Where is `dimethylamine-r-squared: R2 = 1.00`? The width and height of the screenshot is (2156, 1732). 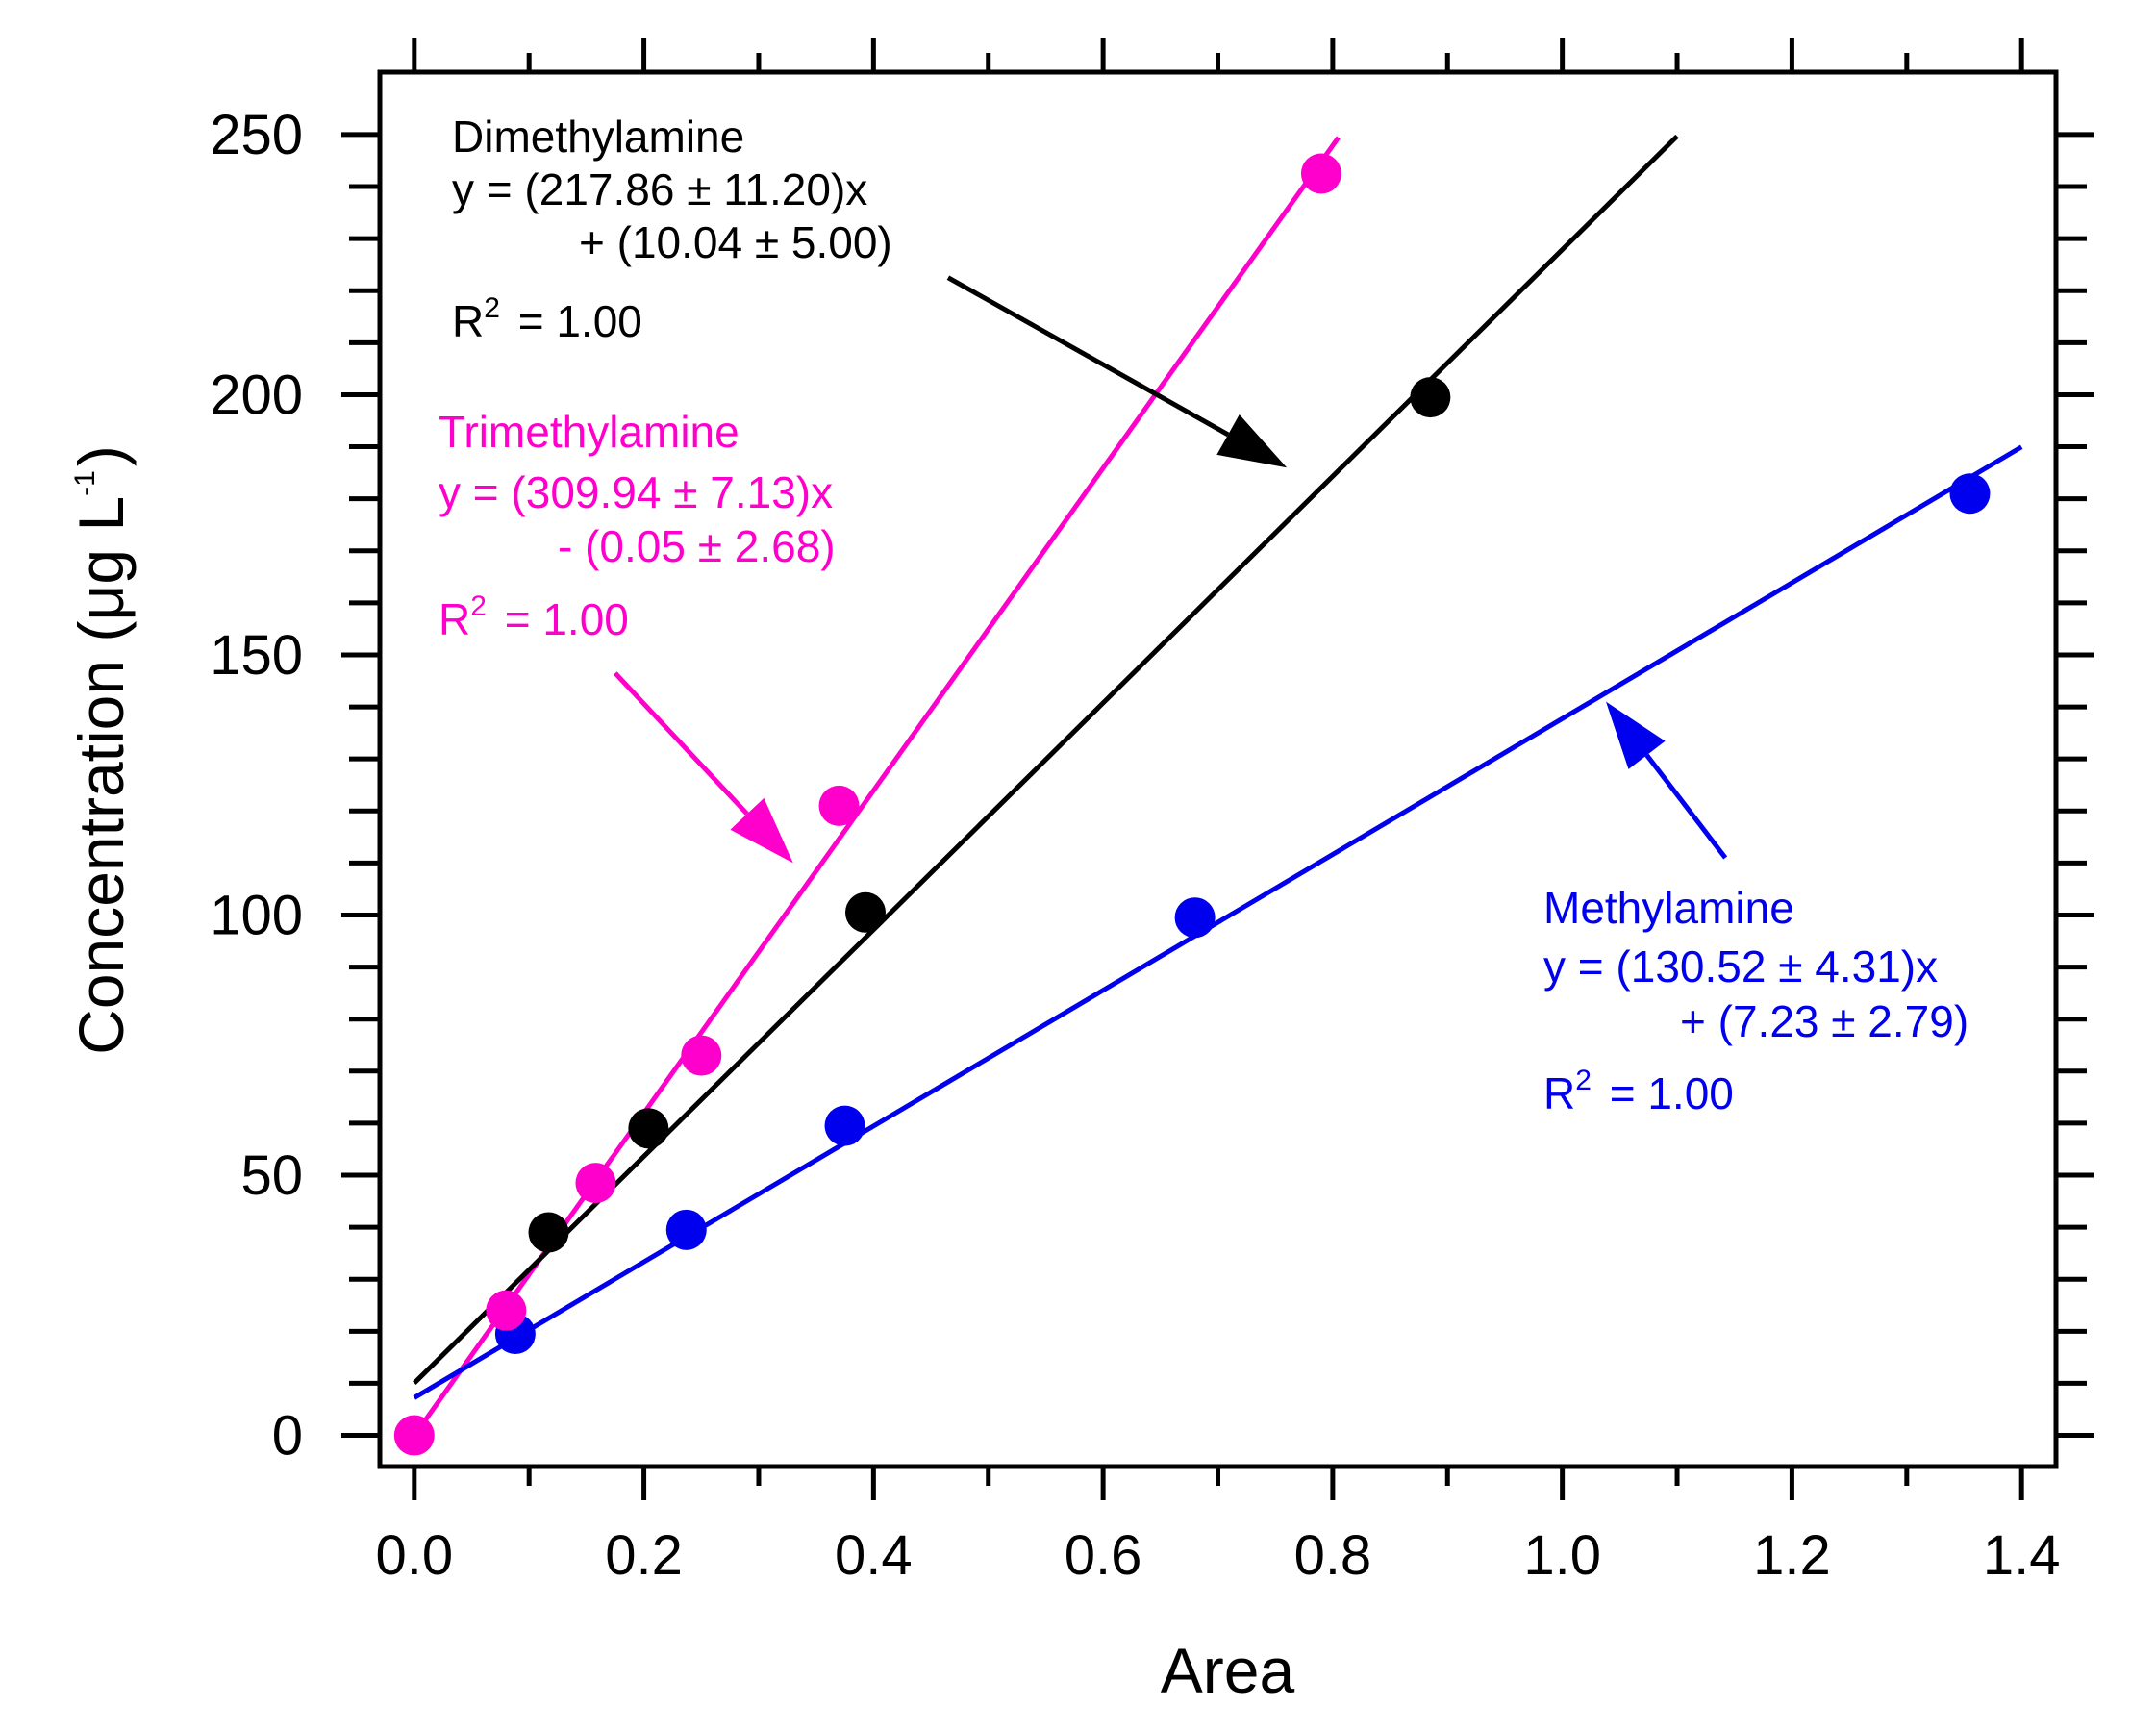
dimethylamine-r-squared: R2 = 1.00 is located at coordinates (547, 319).